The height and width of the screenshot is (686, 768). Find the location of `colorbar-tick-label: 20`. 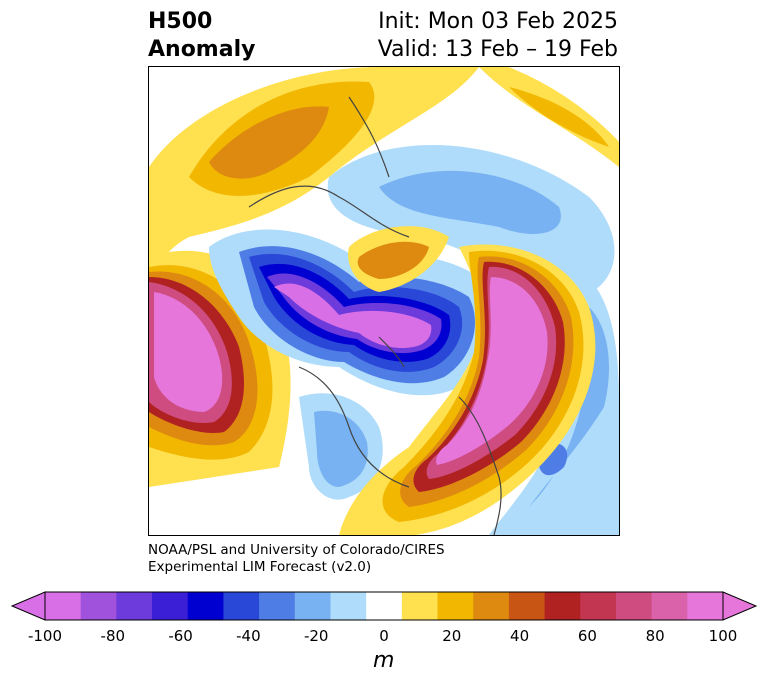

colorbar-tick-label: 20 is located at coordinates (452, 636).